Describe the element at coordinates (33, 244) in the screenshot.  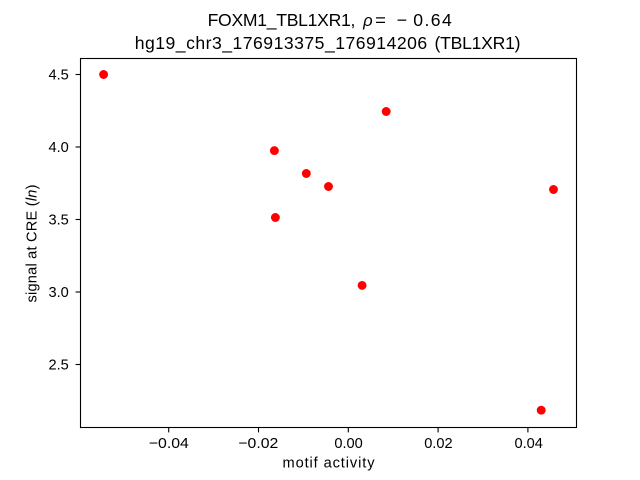
I see `svg-text: signal at CRE (ln)` at that location.